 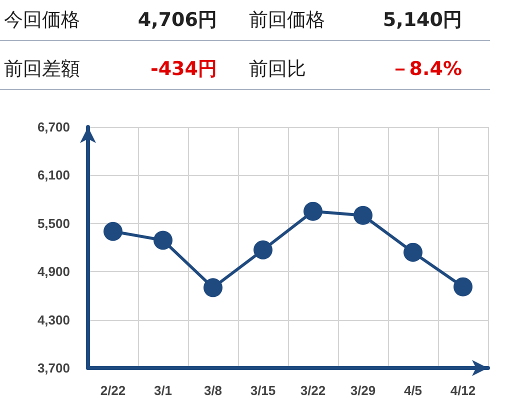 I want to click on text: 今回価格, so click(x=42, y=20).